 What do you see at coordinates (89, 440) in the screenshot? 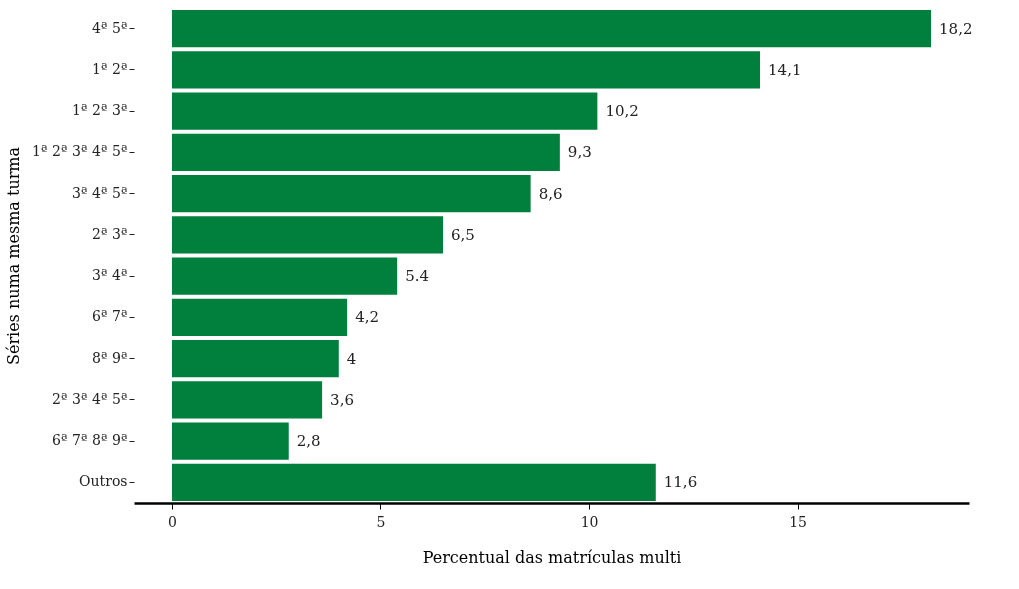
I see `y-tick-label: 6ª 7ª 8ª 9ª` at bounding box center [89, 440].